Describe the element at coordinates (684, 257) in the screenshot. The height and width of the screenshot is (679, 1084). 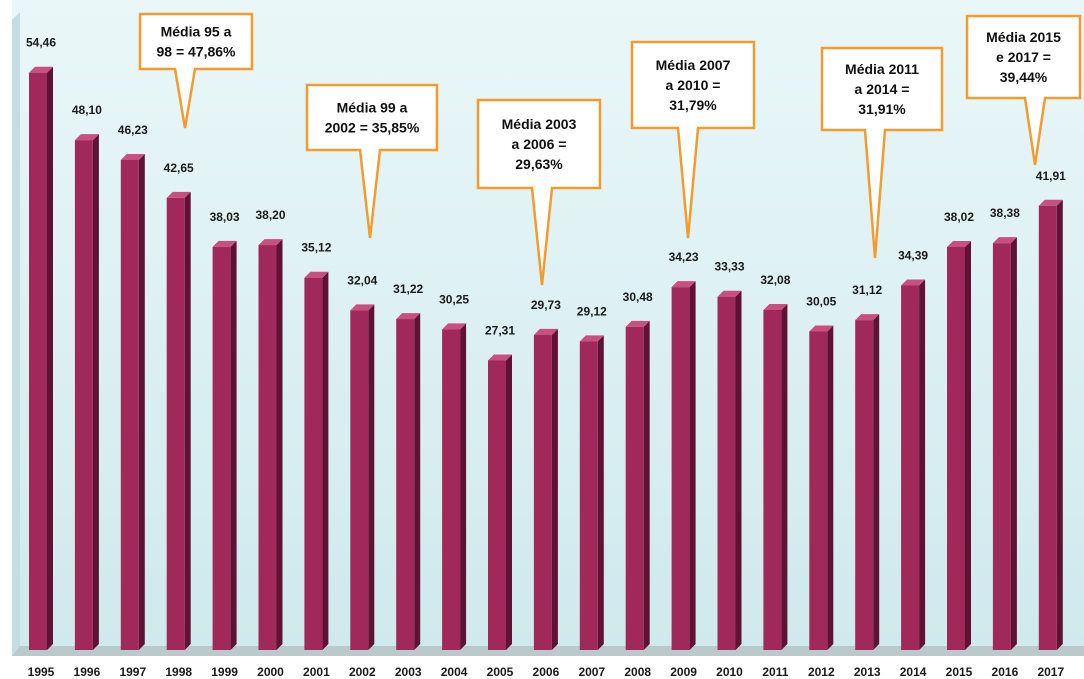
I see `value-label: 34,23` at that location.